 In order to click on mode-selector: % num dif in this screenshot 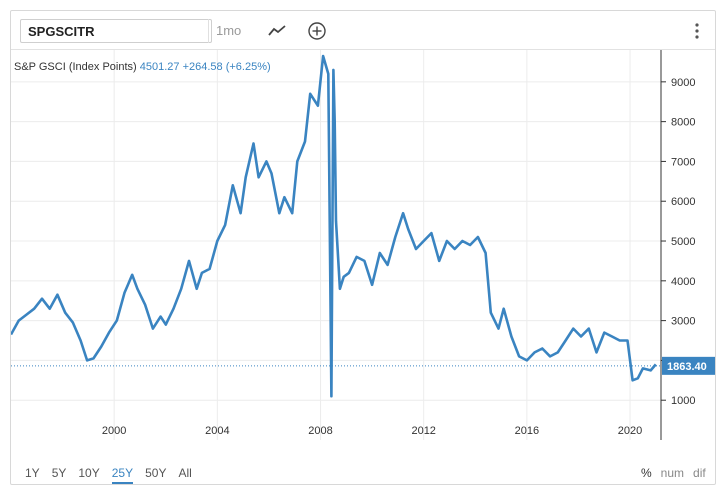, I will do `click(673, 473)`.